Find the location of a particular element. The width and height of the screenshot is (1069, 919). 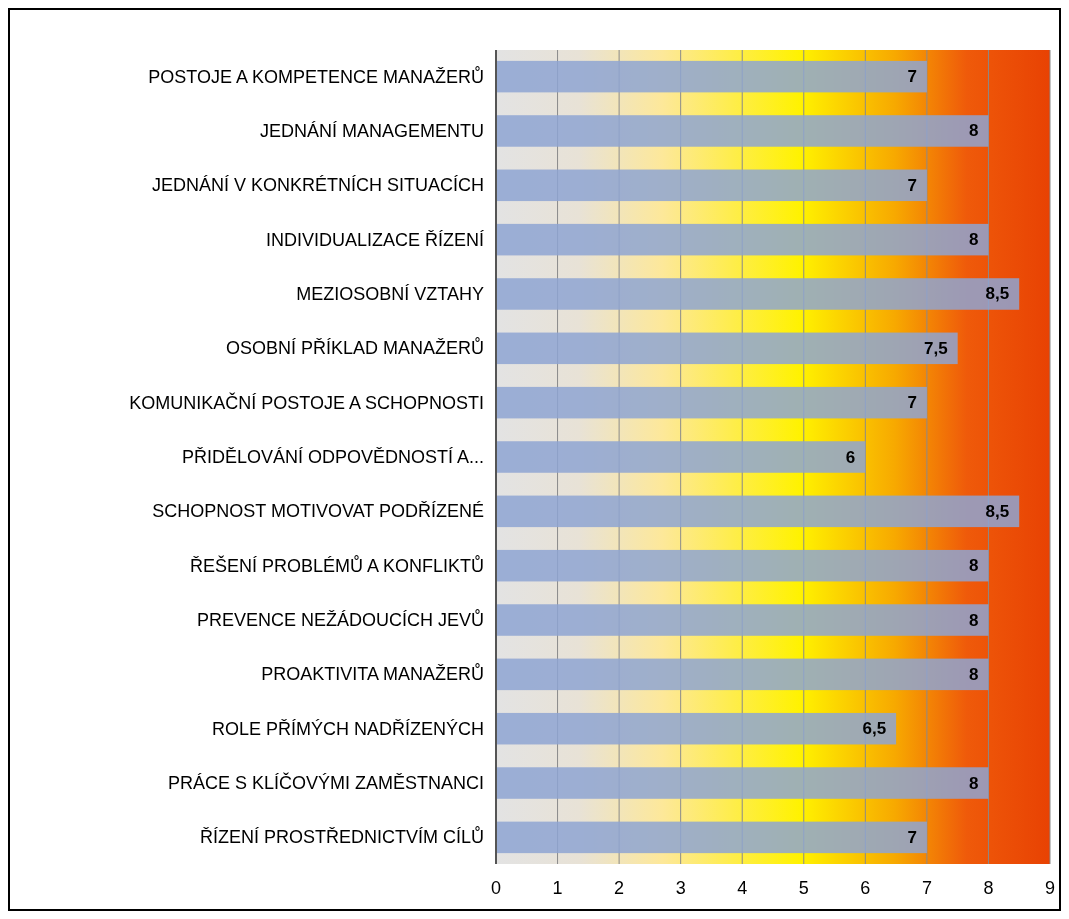

x-tick-label: 6 is located at coordinates (865, 888).